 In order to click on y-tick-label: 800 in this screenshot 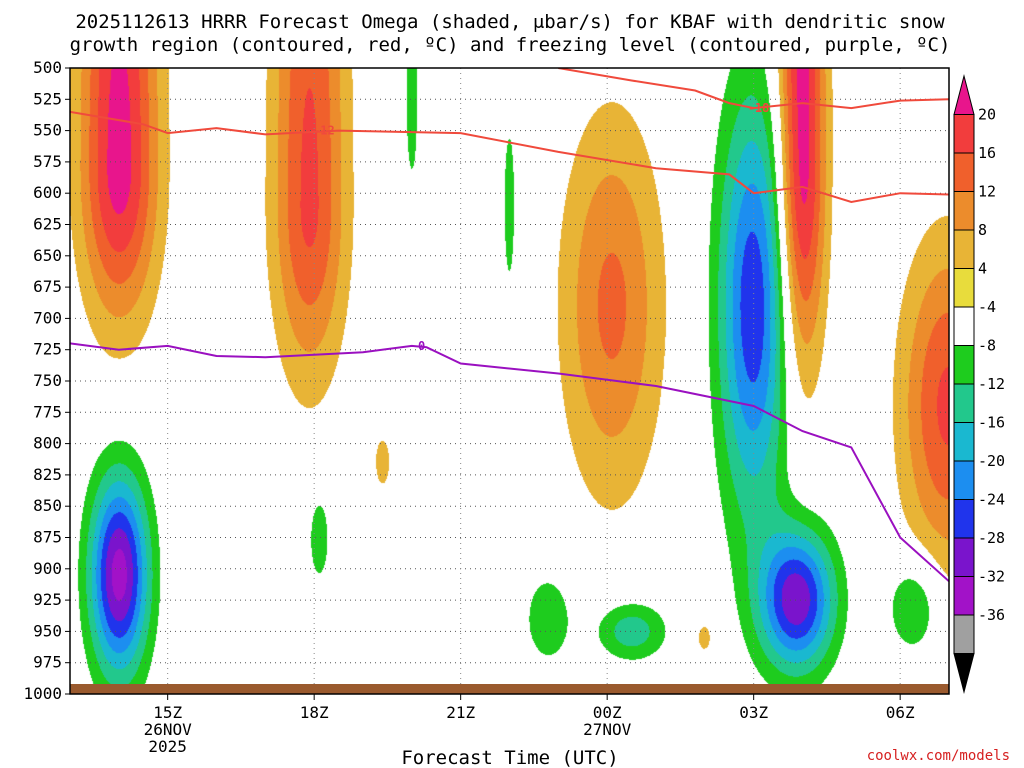, I will do `click(47, 443)`.